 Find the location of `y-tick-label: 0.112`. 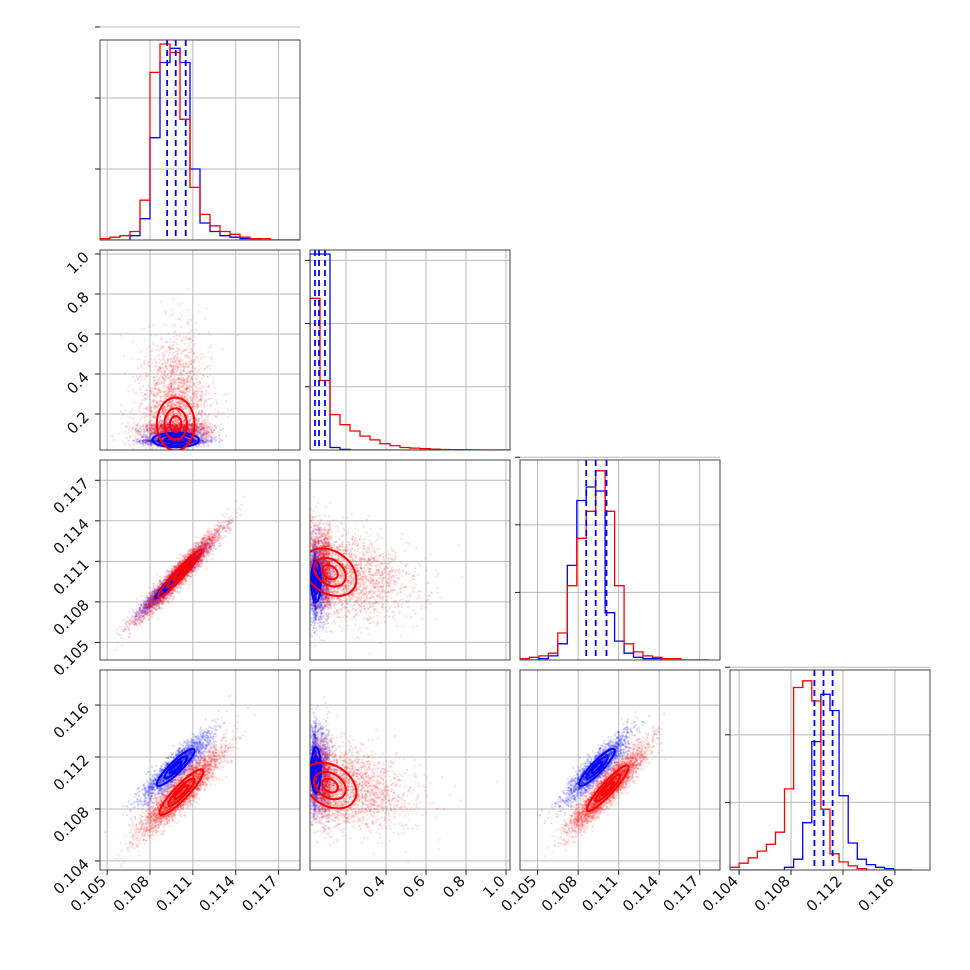

y-tick-label: 0.112 is located at coordinates (71, 772).